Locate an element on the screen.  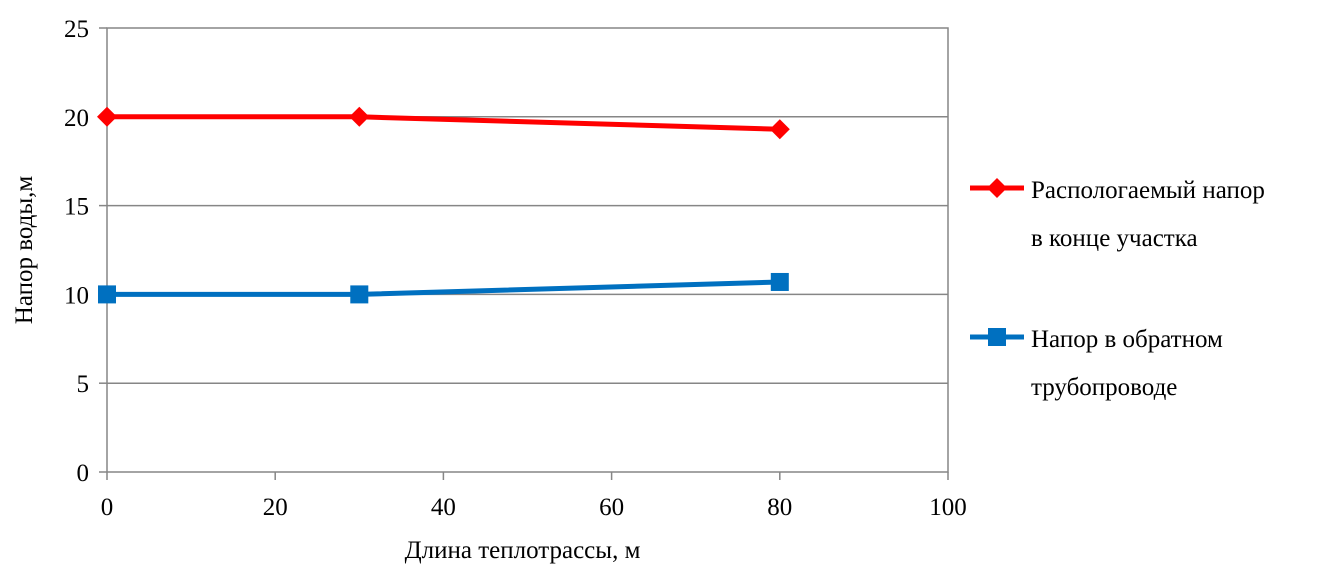
x-tick-label: 40 is located at coordinates (443, 507).